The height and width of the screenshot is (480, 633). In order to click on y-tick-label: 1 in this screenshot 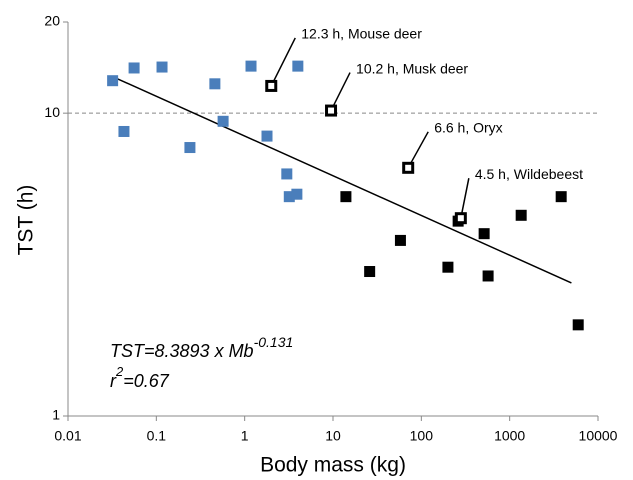, I will do `click(56, 415)`.